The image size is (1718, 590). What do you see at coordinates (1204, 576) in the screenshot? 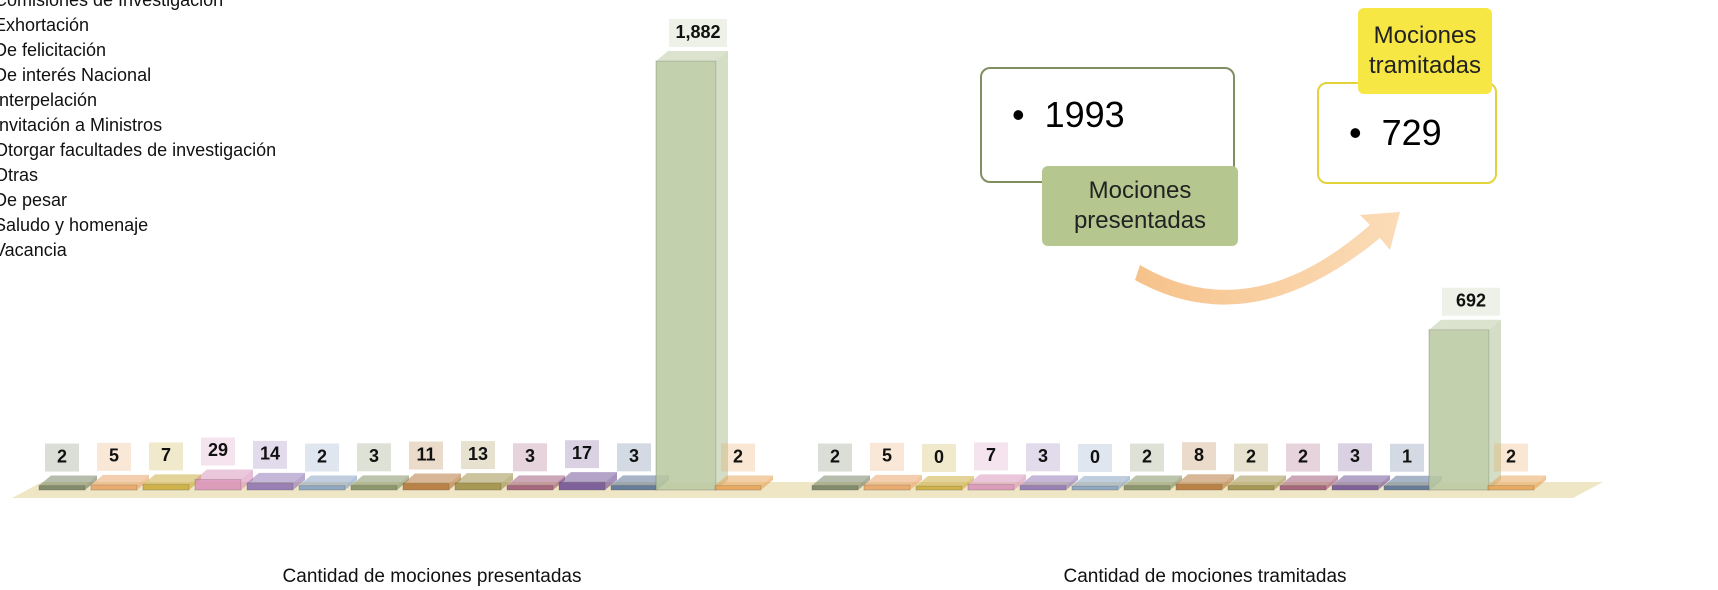
I see `x-axis-label: Cantidad de mociones tramitadas` at bounding box center [1204, 576].